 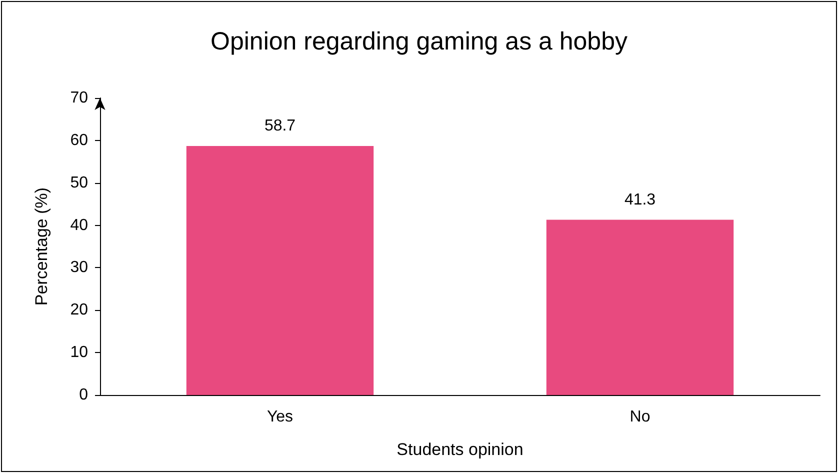 What do you see at coordinates (280, 125) in the screenshot?
I see `data-label: 58.7` at bounding box center [280, 125].